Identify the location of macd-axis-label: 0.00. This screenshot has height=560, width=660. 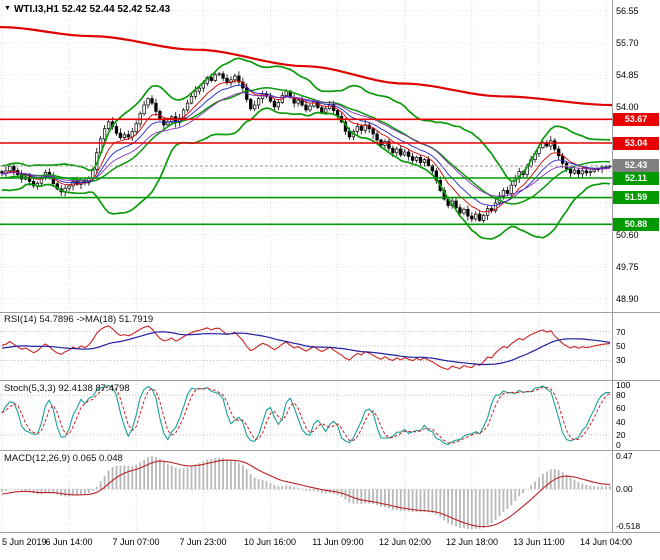
(624, 489).